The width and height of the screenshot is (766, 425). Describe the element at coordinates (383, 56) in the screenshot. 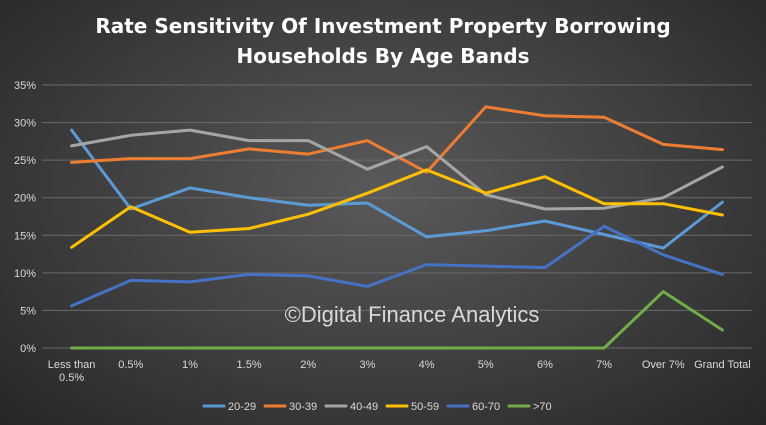

I see `chart-title-line-2: Households By Age Bands` at that location.